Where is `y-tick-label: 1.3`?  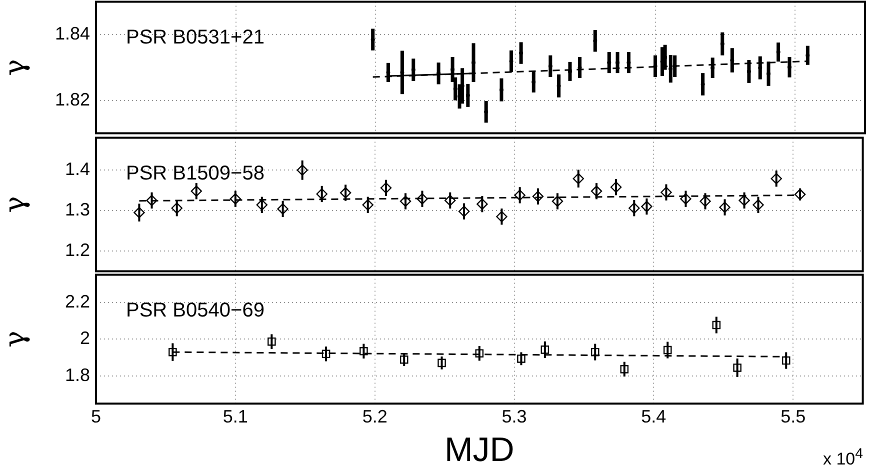
y-tick-label: 1.3 is located at coordinates (77, 210).